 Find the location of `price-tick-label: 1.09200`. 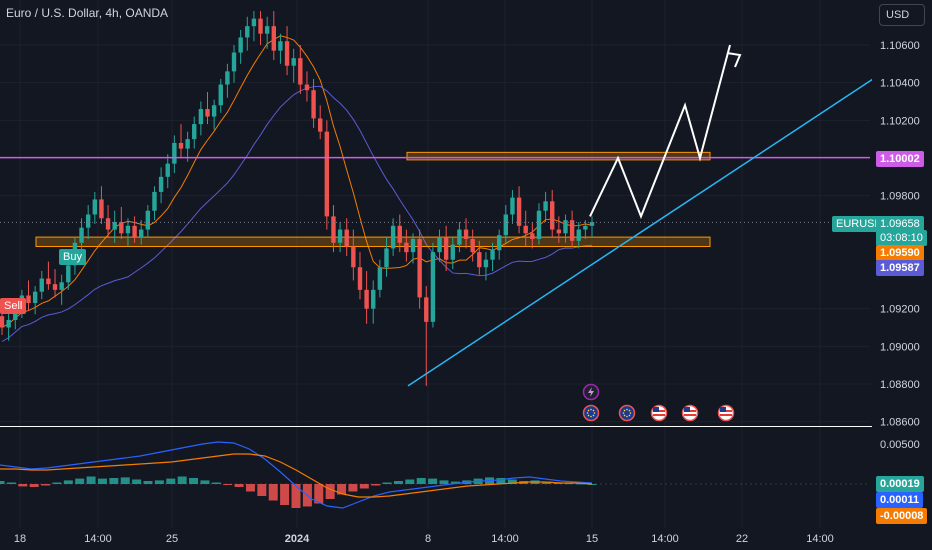

price-tick-label: 1.09200 is located at coordinates (900, 310).